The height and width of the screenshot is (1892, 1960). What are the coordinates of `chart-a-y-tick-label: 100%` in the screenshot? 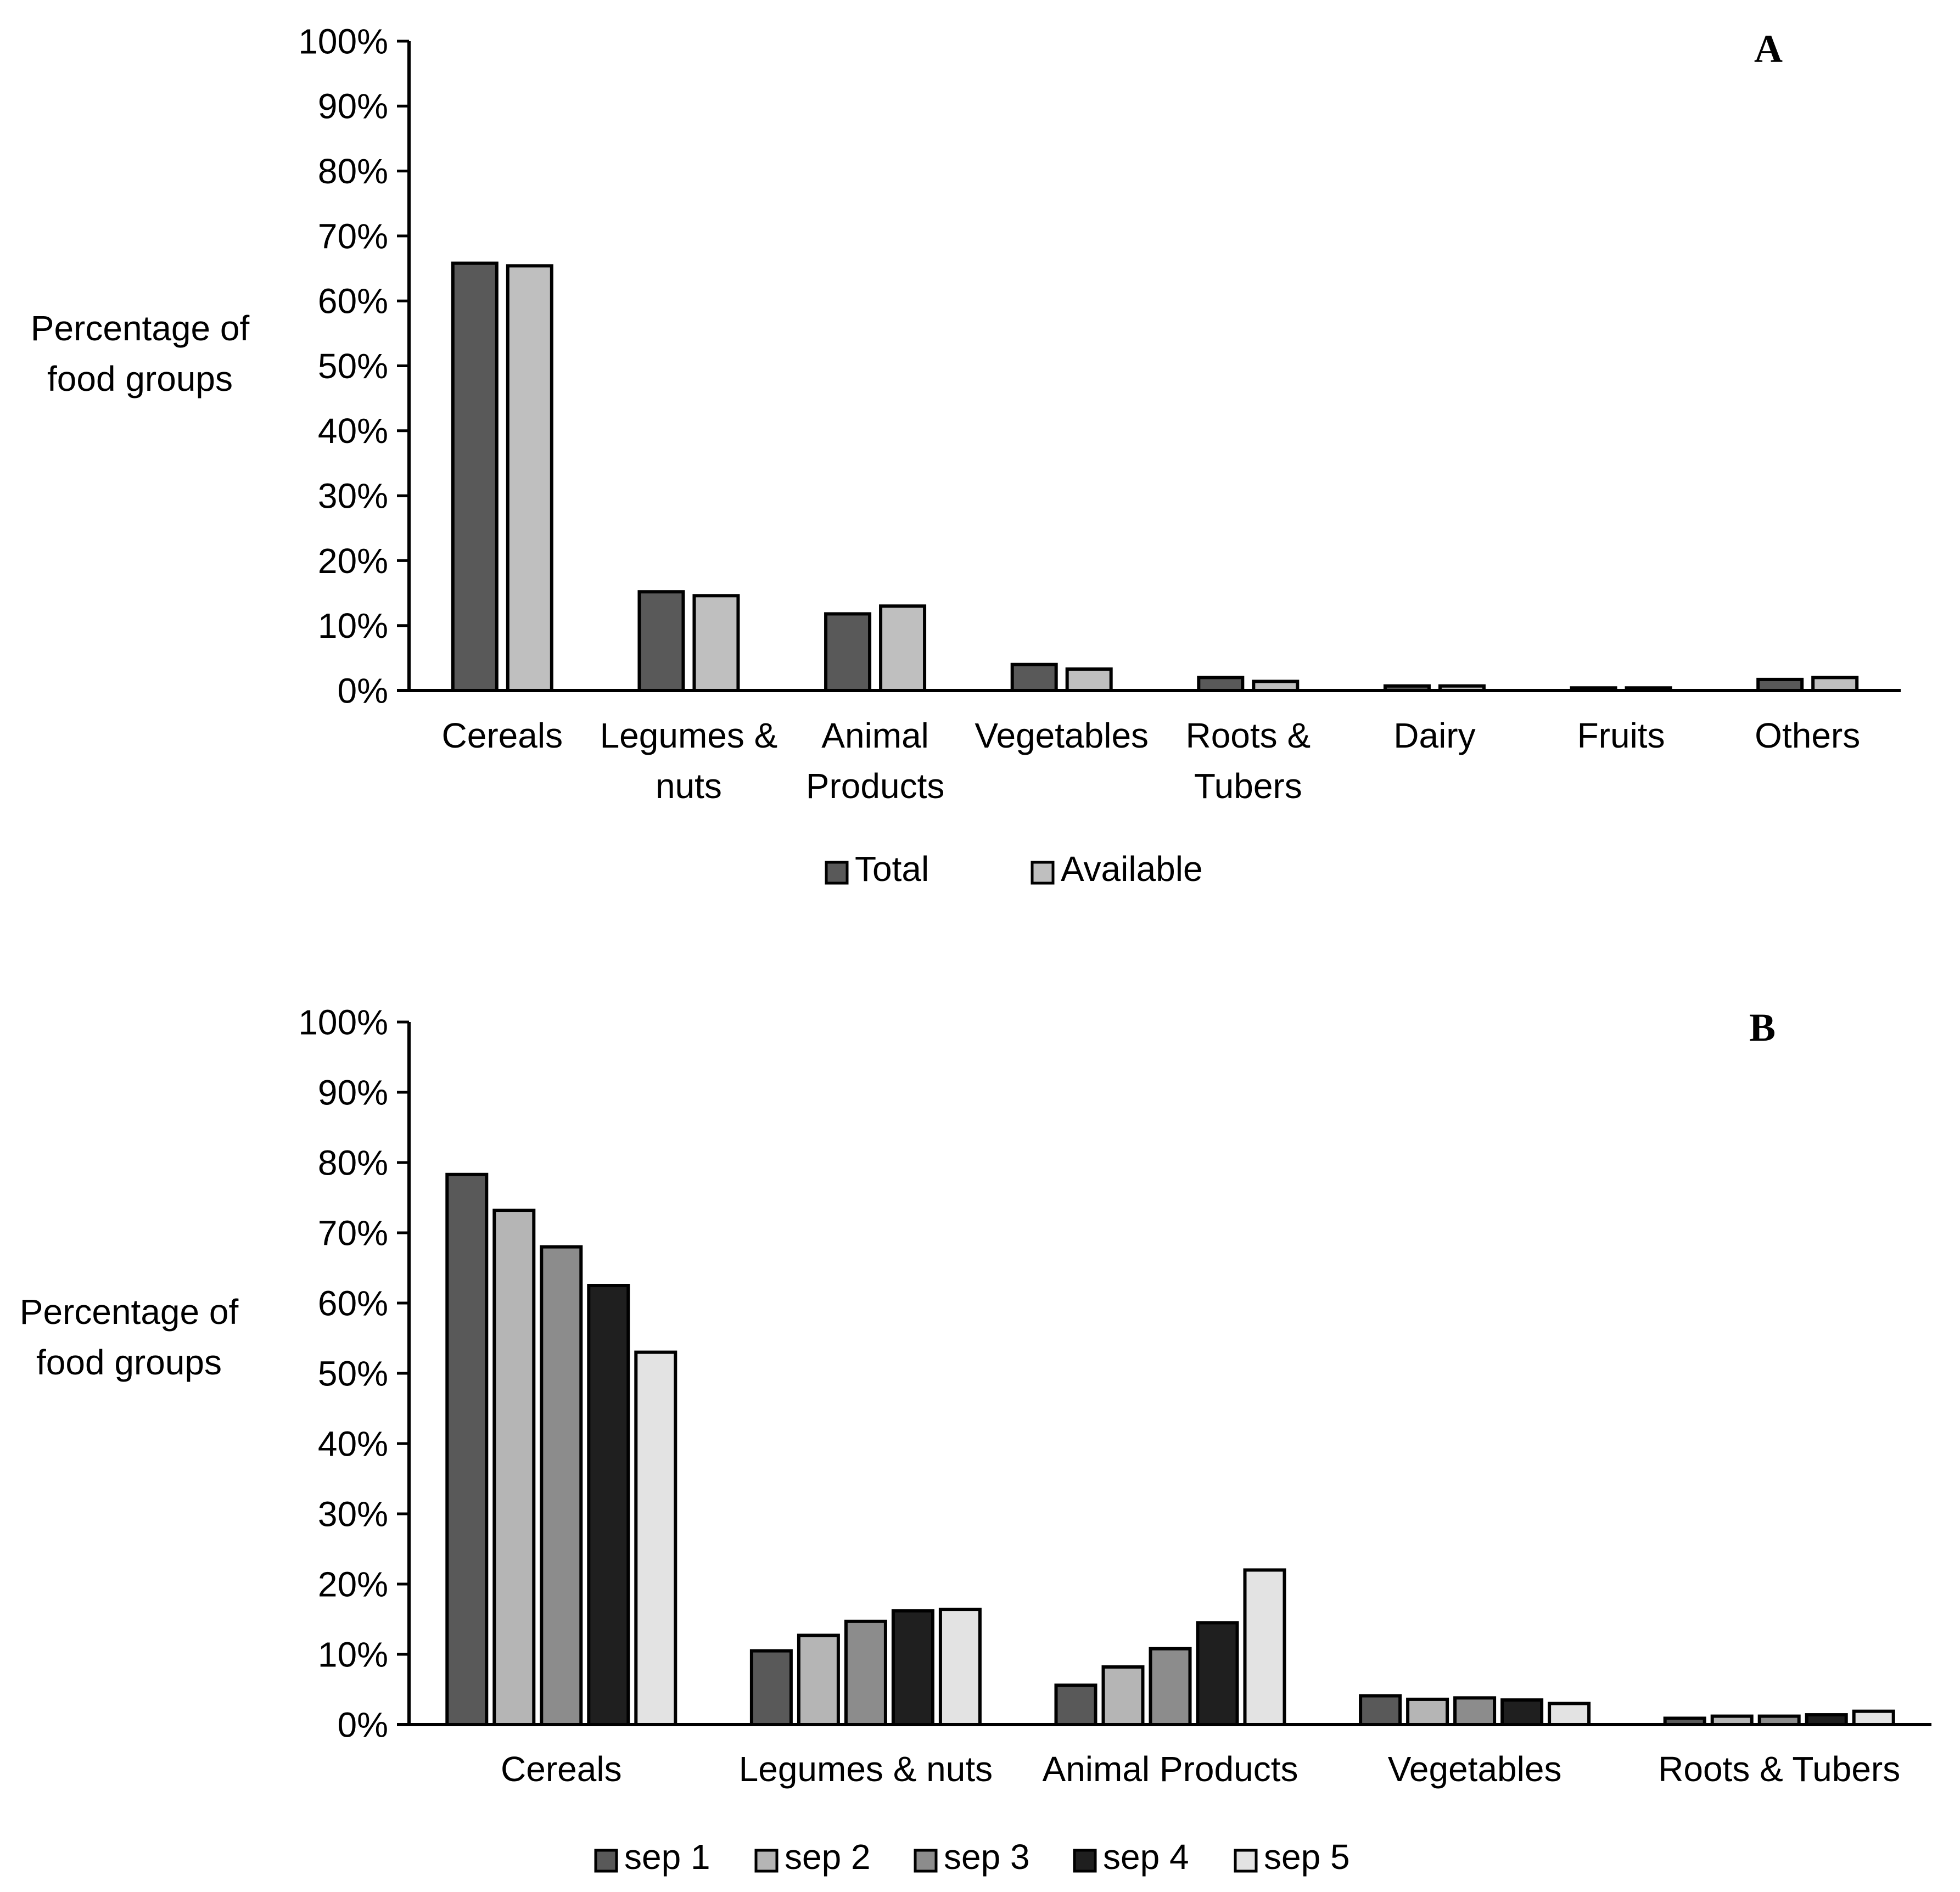 It's located at (343, 41).